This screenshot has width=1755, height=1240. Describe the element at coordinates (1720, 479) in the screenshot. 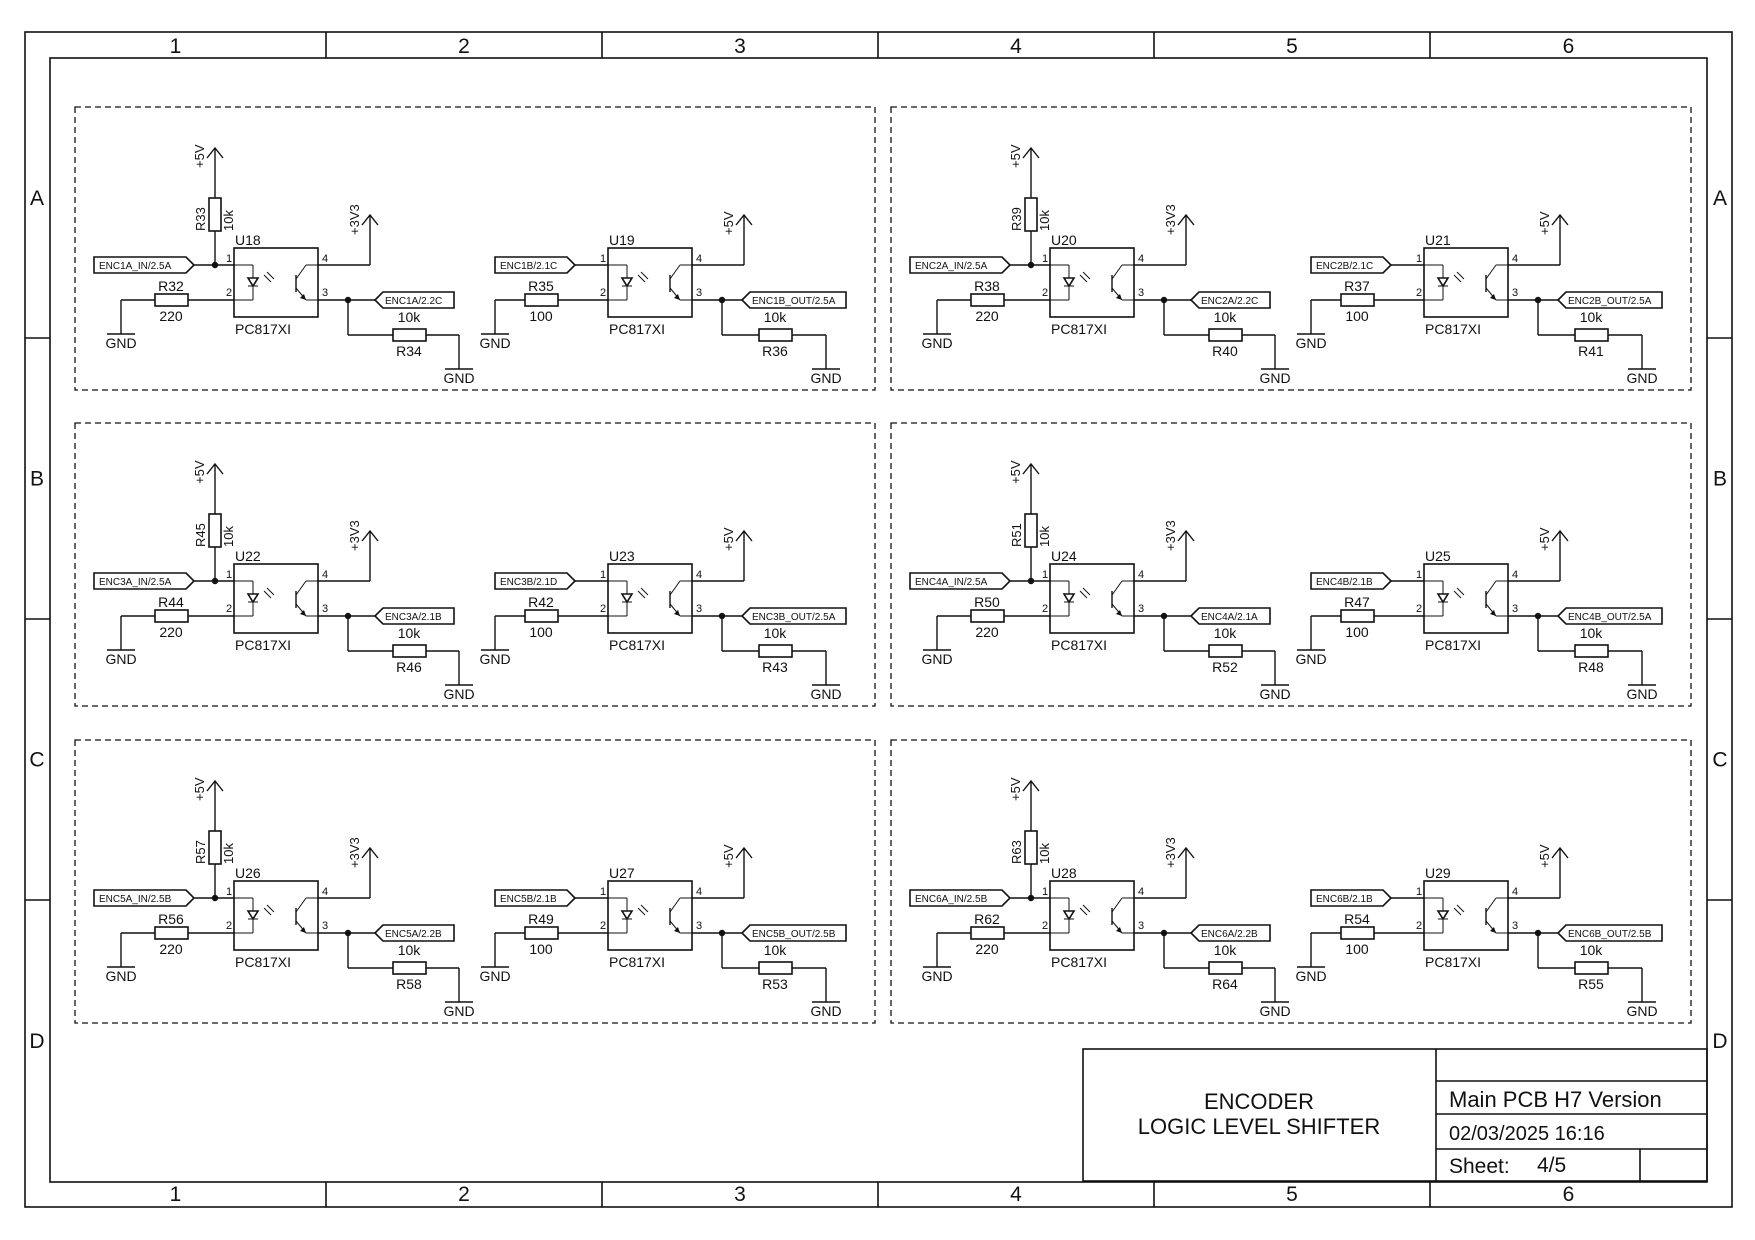

I see `row-label-right: B` at that location.